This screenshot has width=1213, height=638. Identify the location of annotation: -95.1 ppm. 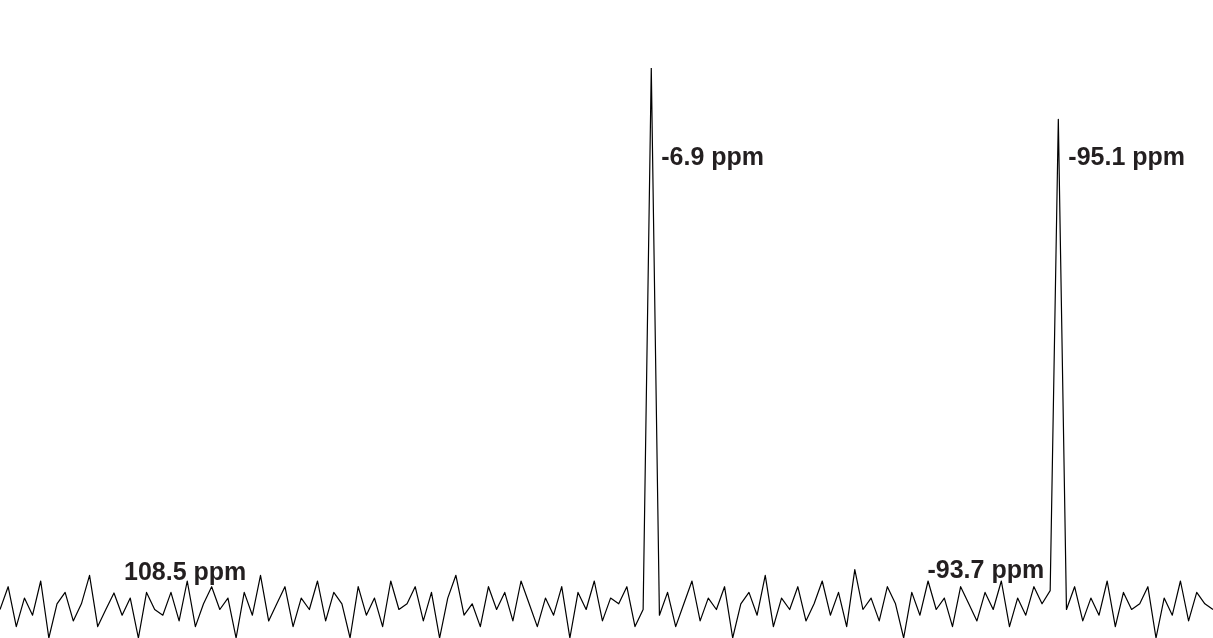
(1127, 156).